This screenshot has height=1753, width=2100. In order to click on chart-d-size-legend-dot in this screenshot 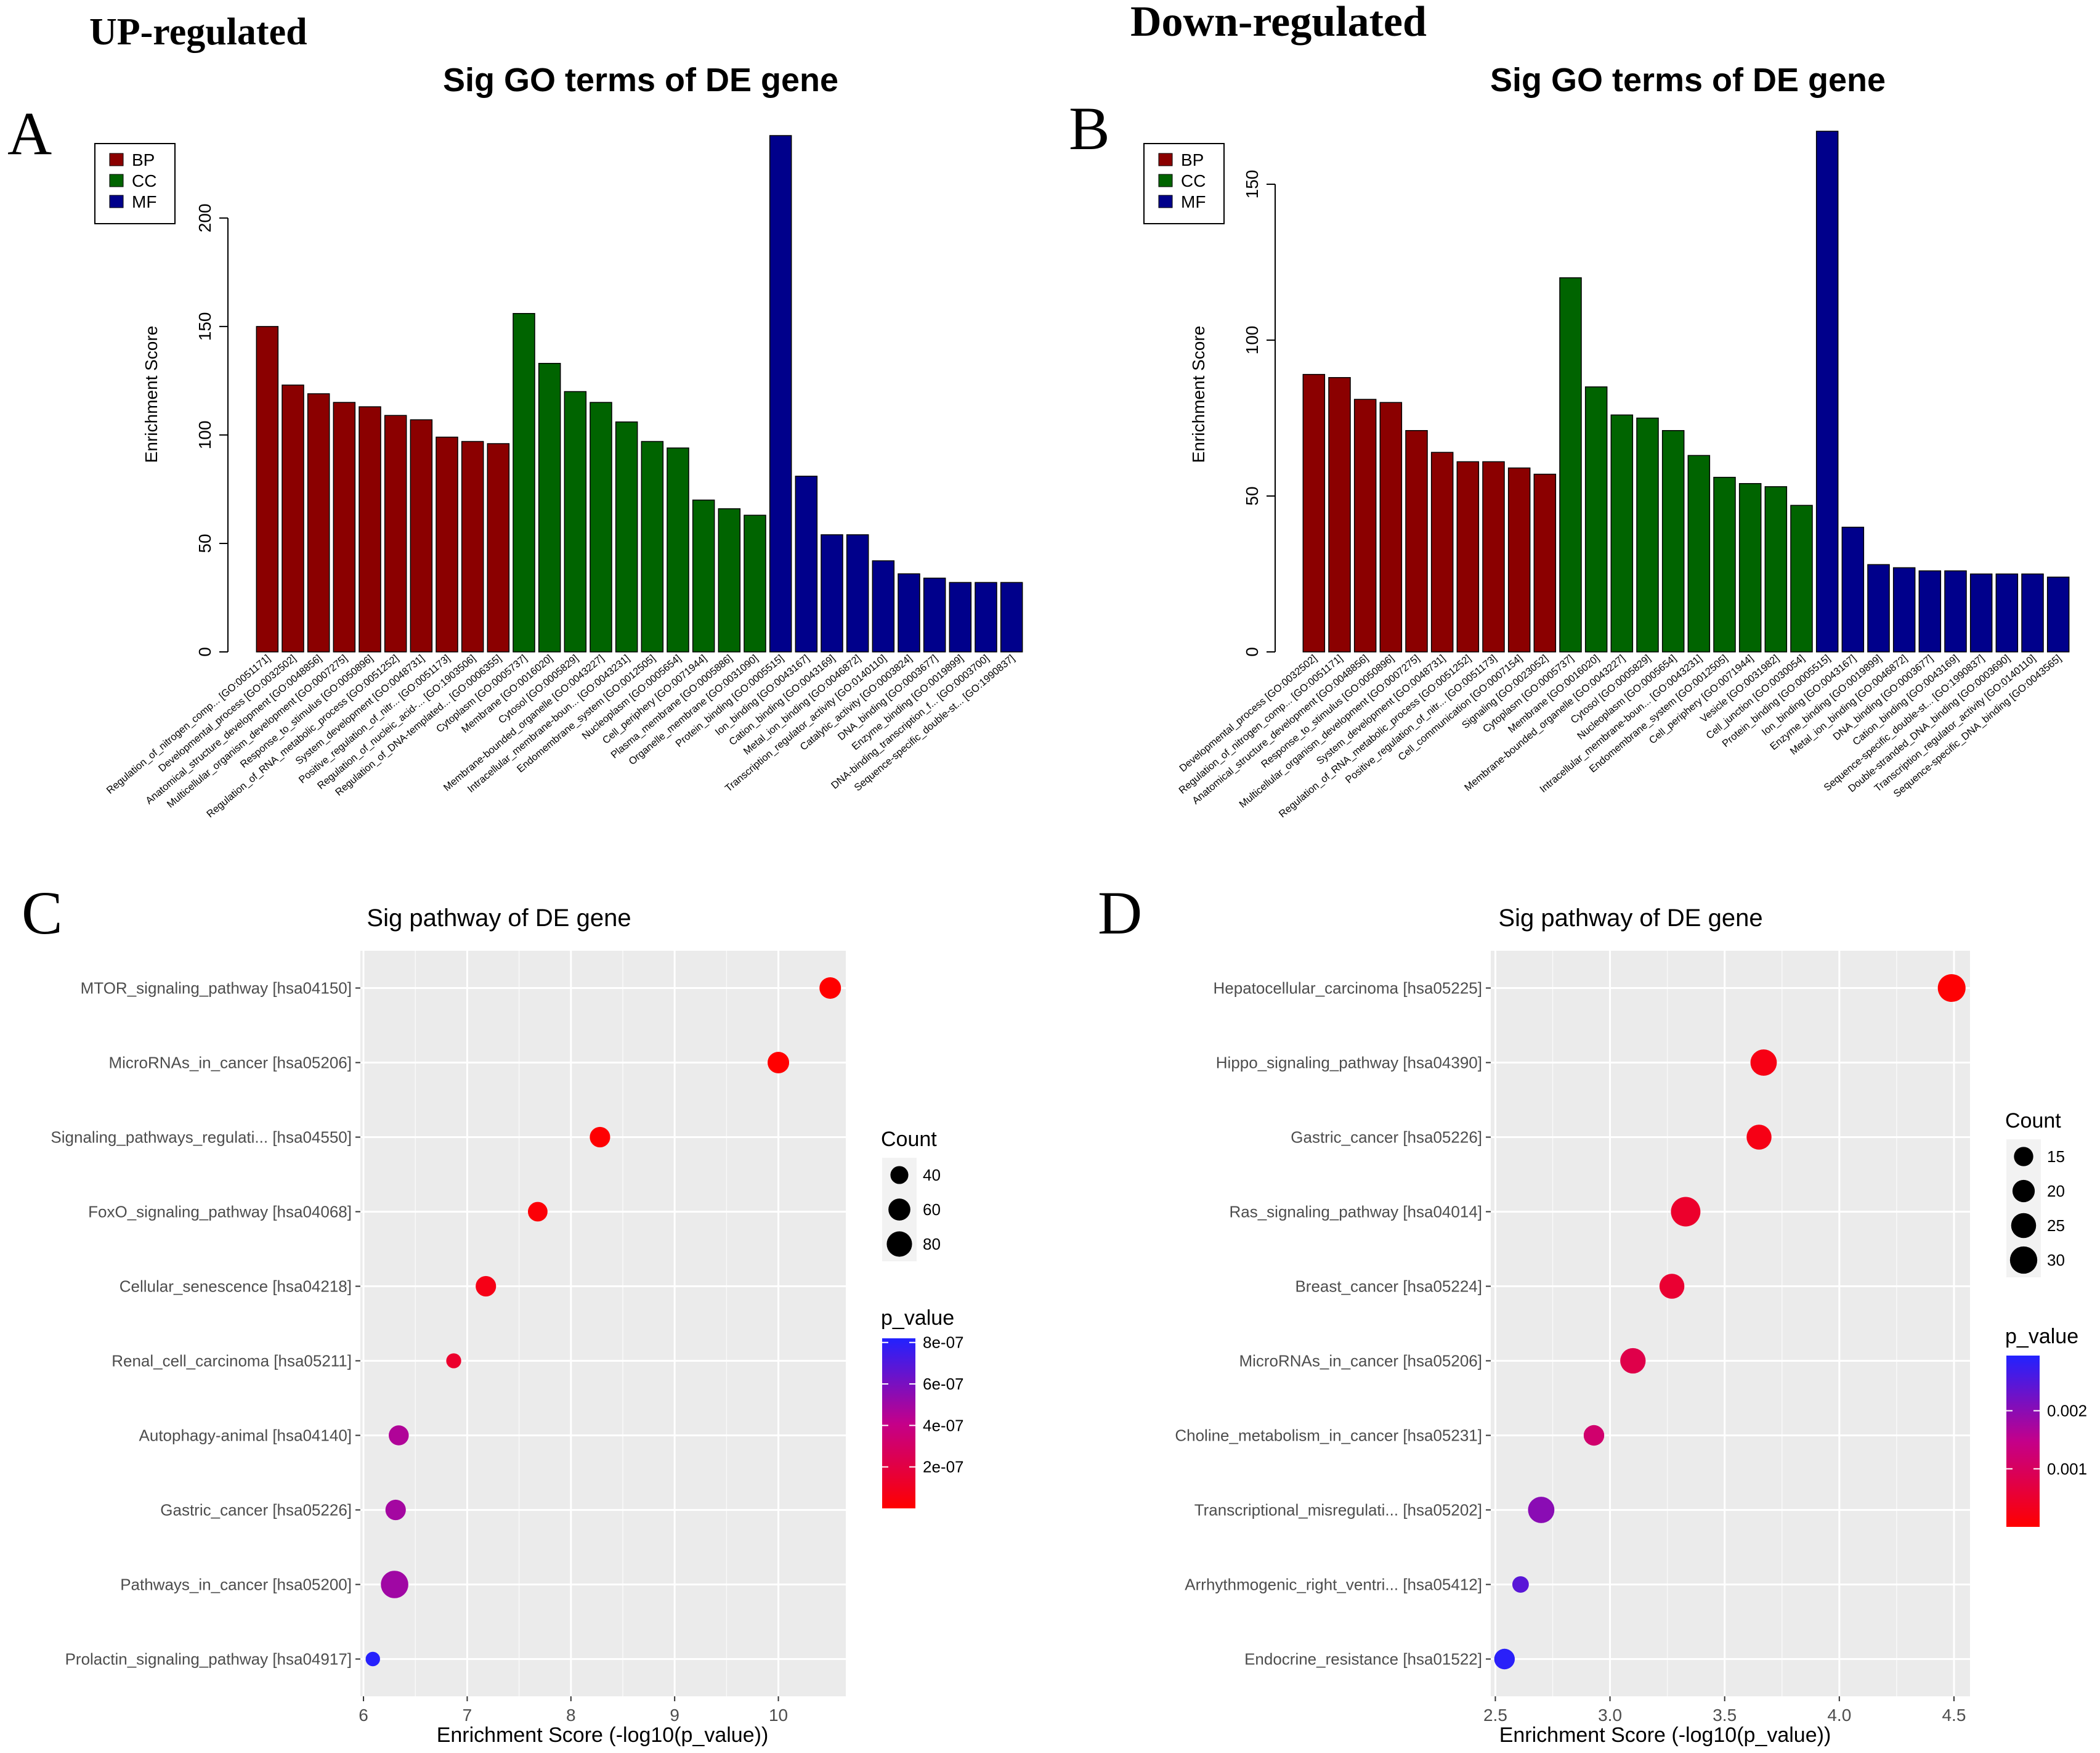, I will do `click(2024, 1191)`.